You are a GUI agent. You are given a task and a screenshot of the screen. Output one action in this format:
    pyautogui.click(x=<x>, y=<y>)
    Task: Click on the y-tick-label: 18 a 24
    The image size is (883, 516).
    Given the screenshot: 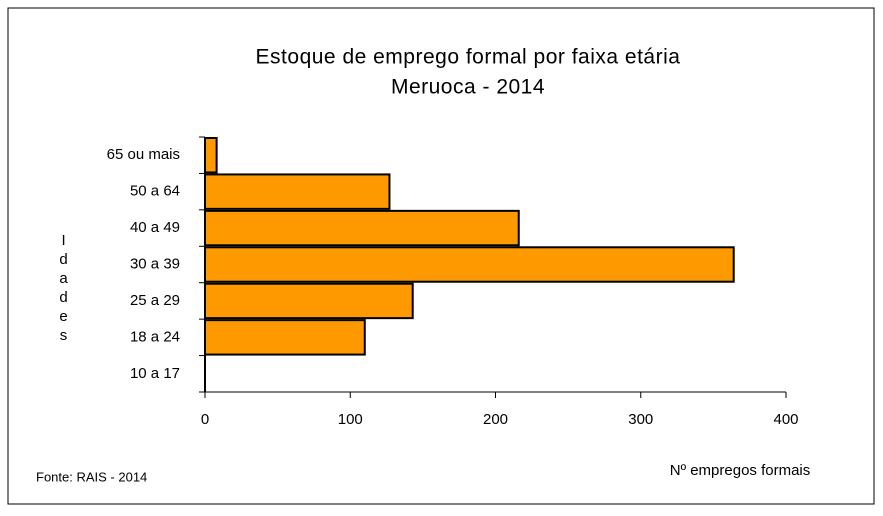 What is the action you would take?
    pyautogui.click(x=155, y=336)
    